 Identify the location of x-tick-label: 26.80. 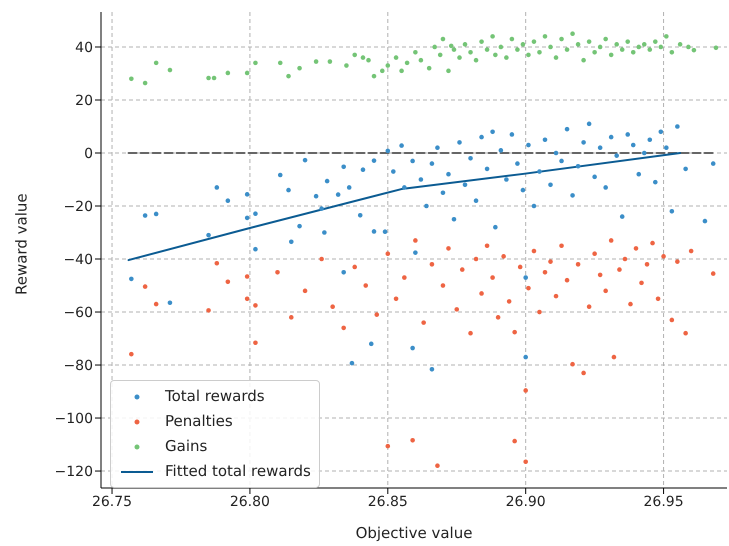
(250, 502).